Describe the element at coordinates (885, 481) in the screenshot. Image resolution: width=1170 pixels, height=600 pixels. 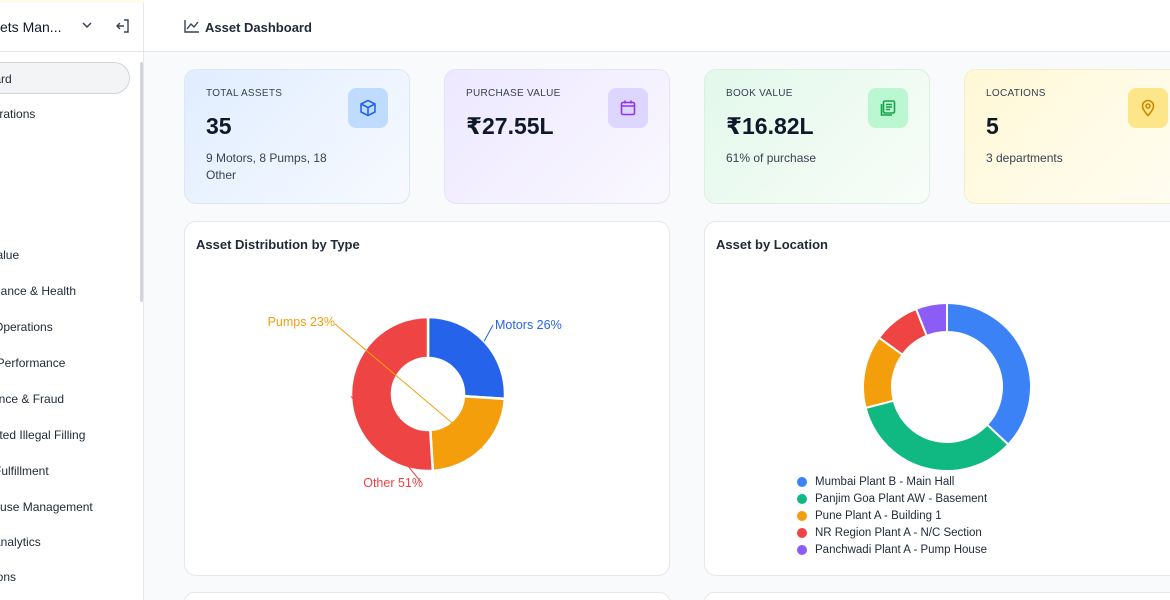
I see `legend-label: Mumbai Plant B - Main Hall` at that location.